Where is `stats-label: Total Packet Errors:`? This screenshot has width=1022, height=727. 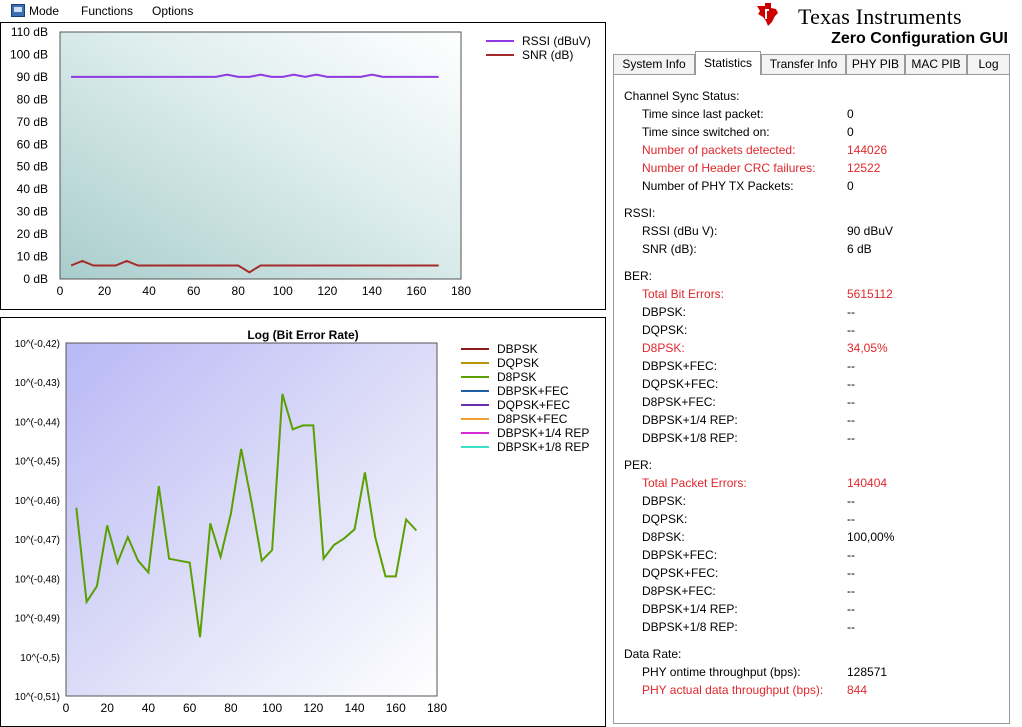
stats-label: Total Packet Errors: is located at coordinates (694, 483).